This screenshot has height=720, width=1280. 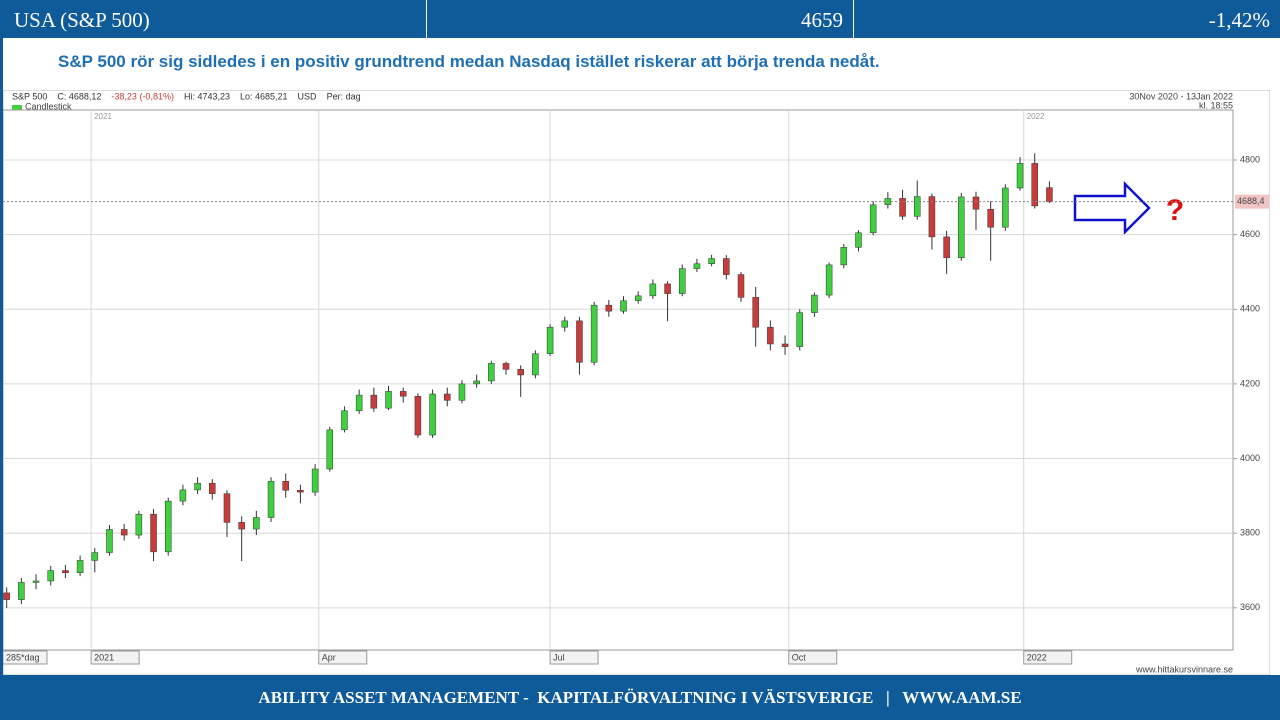 What do you see at coordinates (853, 19) in the screenshot?
I see `separator` at bounding box center [853, 19].